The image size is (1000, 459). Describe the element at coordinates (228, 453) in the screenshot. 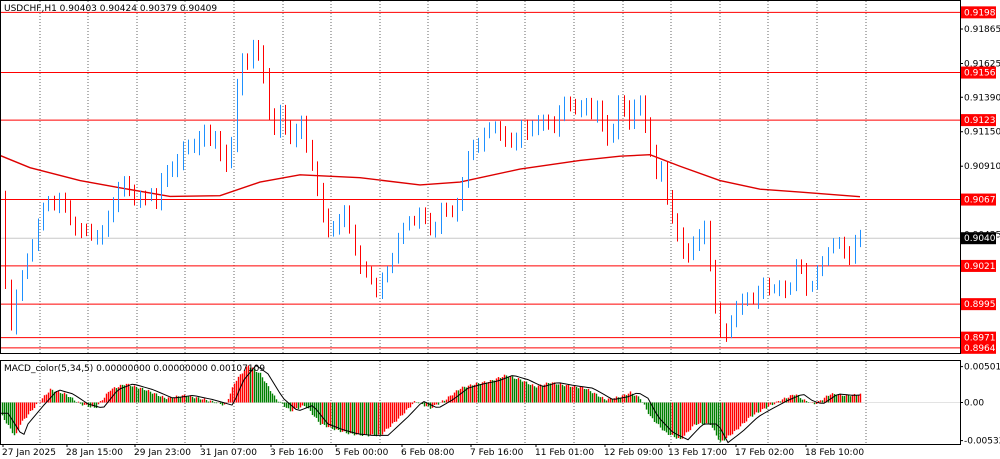

I see `x-tick-label: 31 Jan 07:00` at that location.